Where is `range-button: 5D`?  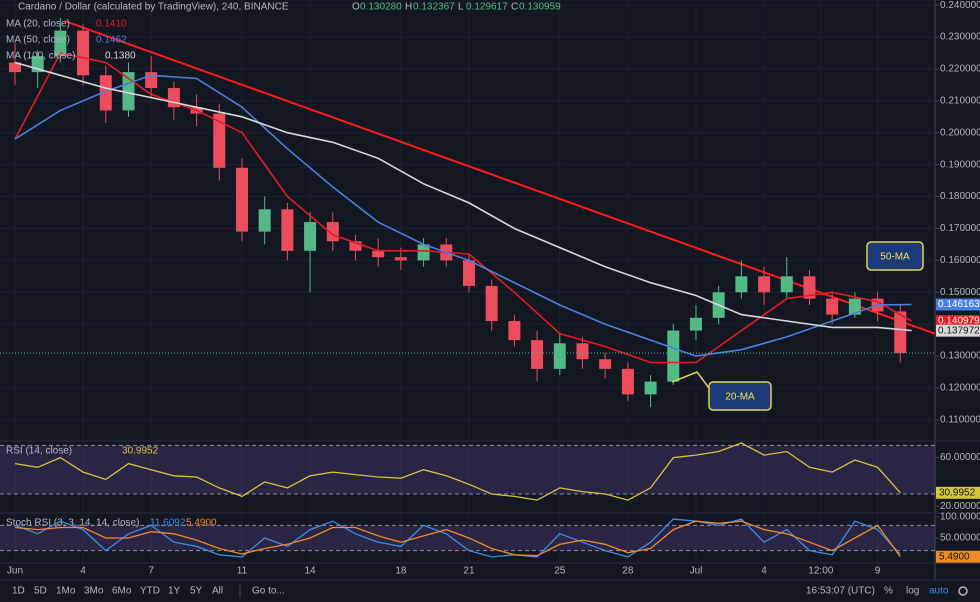 range-button: 5D is located at coordinates (40, 591).